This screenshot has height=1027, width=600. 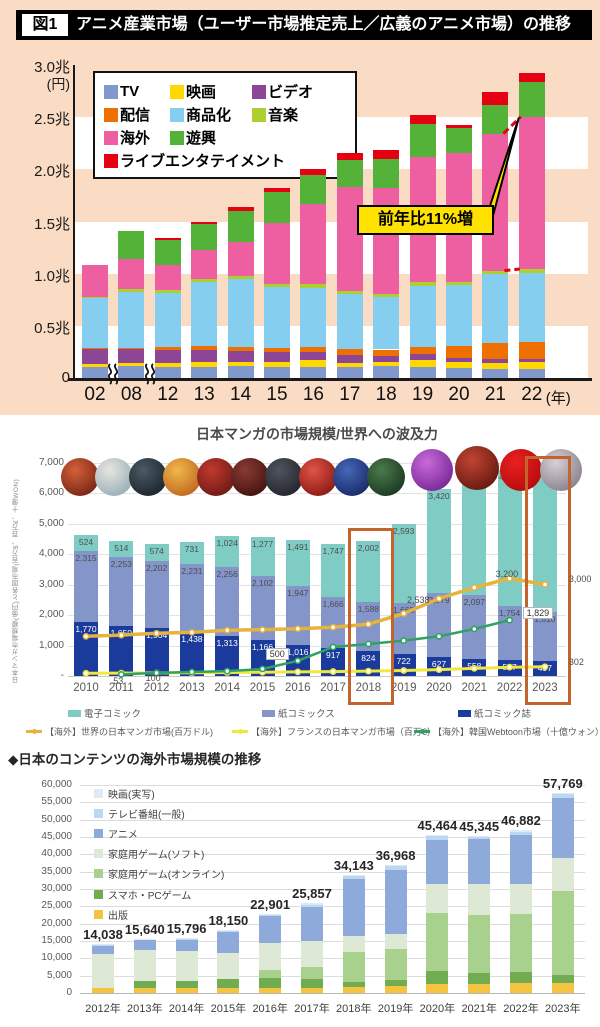 I want to click on x-axis-tick-label: 2021年, so click(x=479, y=1009).